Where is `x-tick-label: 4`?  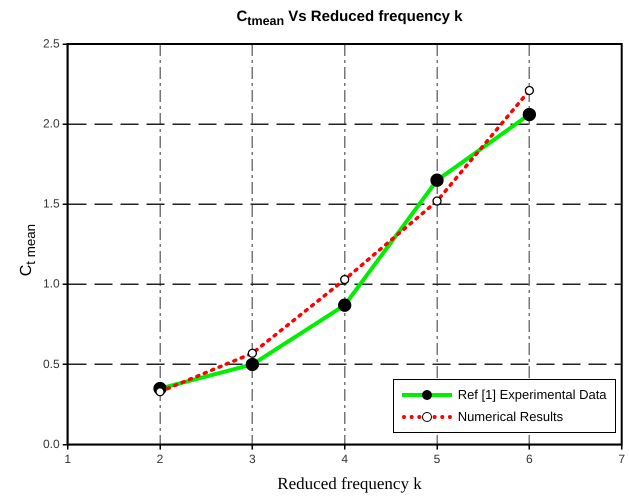 x-tick-label: 4 is located at coordinates (344, 459).